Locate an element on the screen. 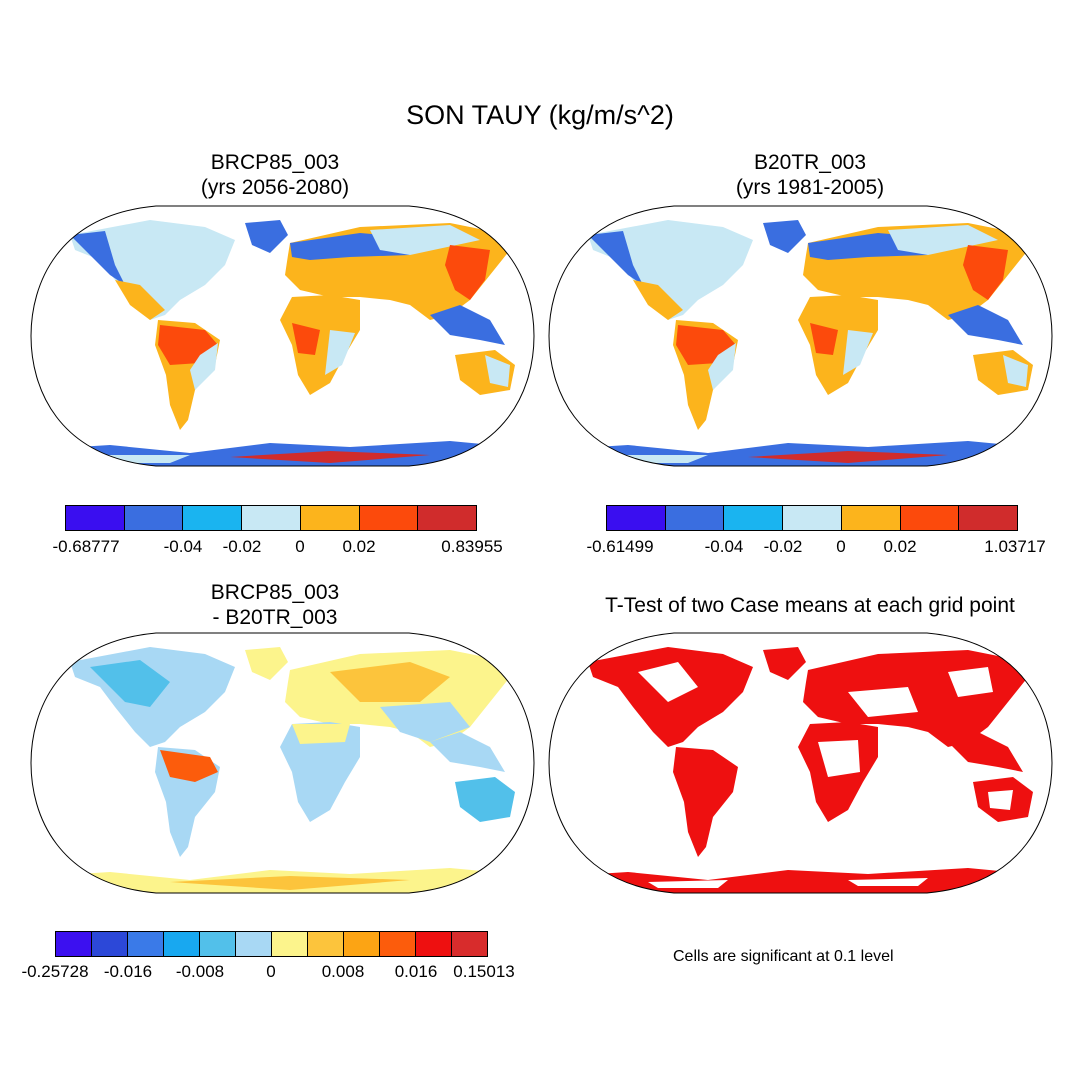 The width and height of the screenshot is (1080, 1080). cb2-label: -0.61499 is located at coordinates (620, 546).